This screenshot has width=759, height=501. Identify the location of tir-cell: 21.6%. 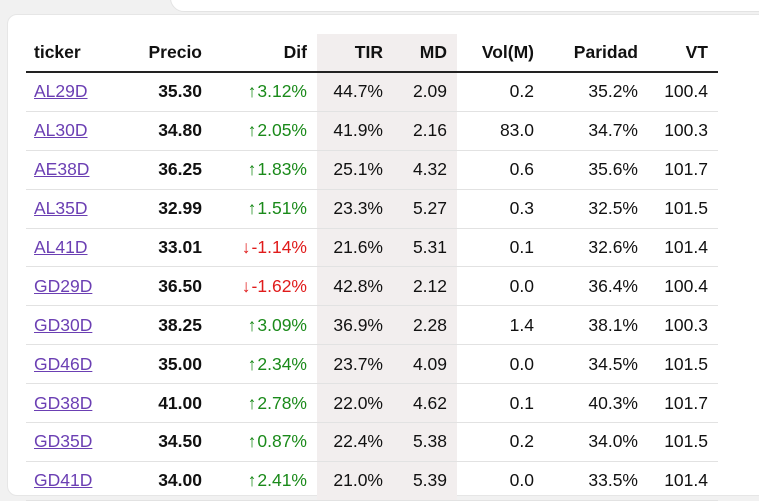
(355, 248).